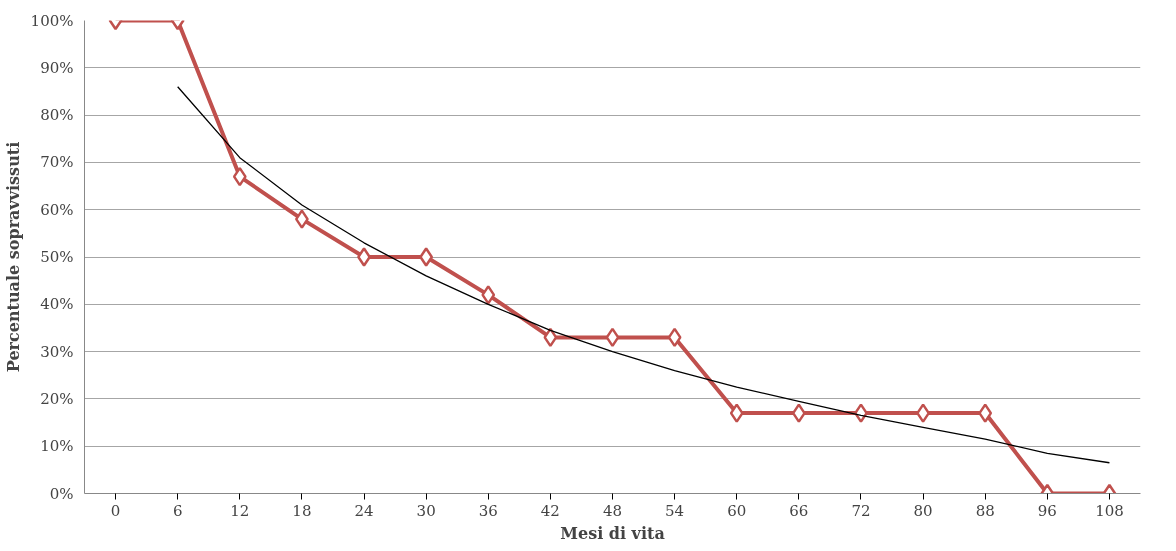  I want to click on y-tick-label: 30%, so click(57, 351).